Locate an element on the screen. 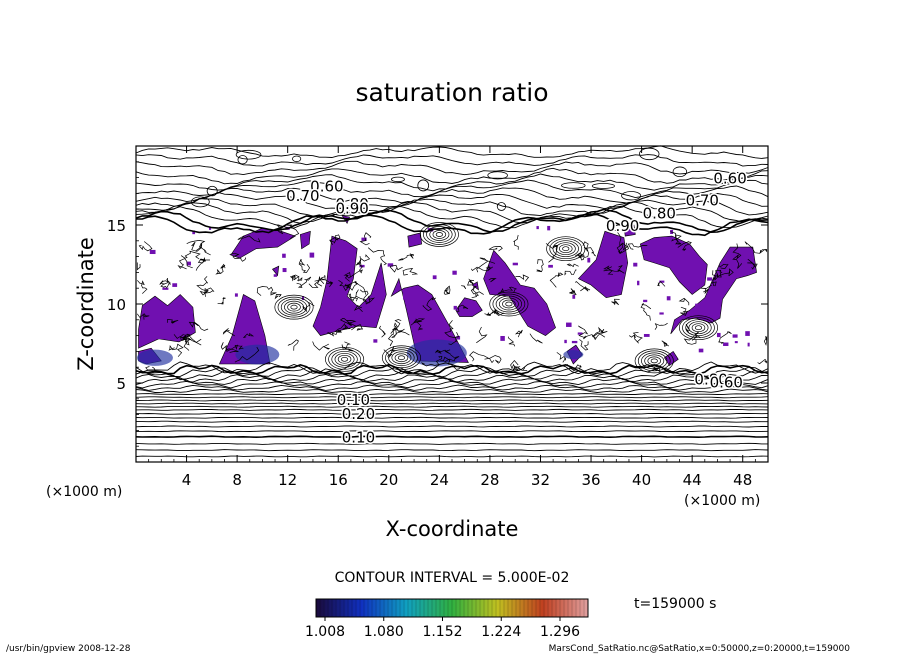 The height and width of the screenshot is (654, 904). contour-label: 0.20 is located at coordinates (358, 414).